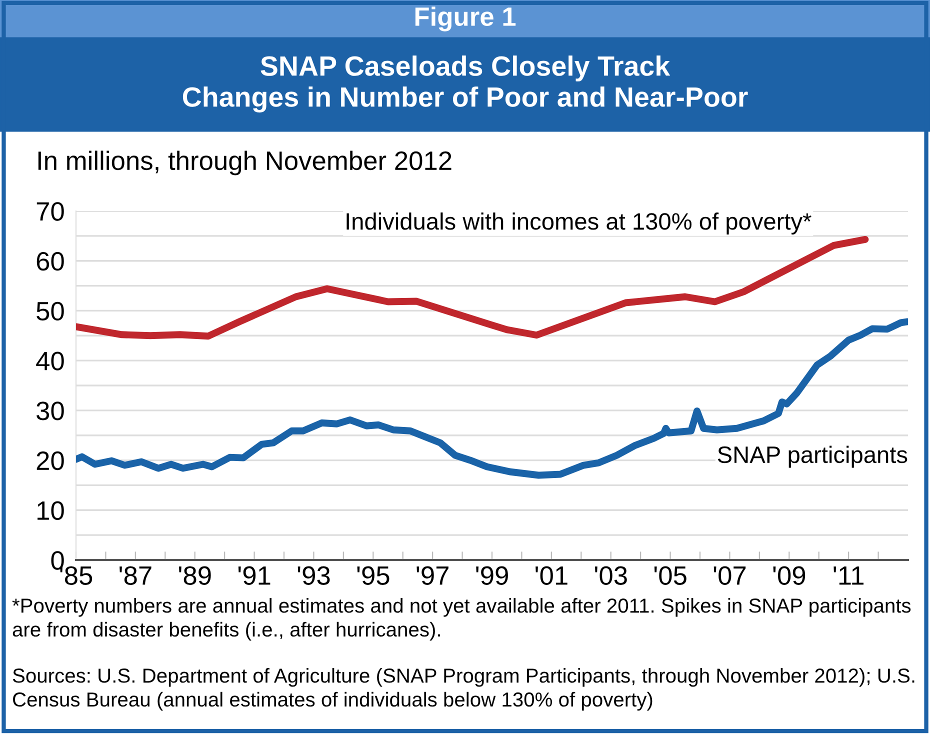 This screenshot has height=734, width=930. What do you see at coordinates (465, 19) in the screenshot?
I see `chart-subtitle: Figure 1` at bounding box center [465, 19].